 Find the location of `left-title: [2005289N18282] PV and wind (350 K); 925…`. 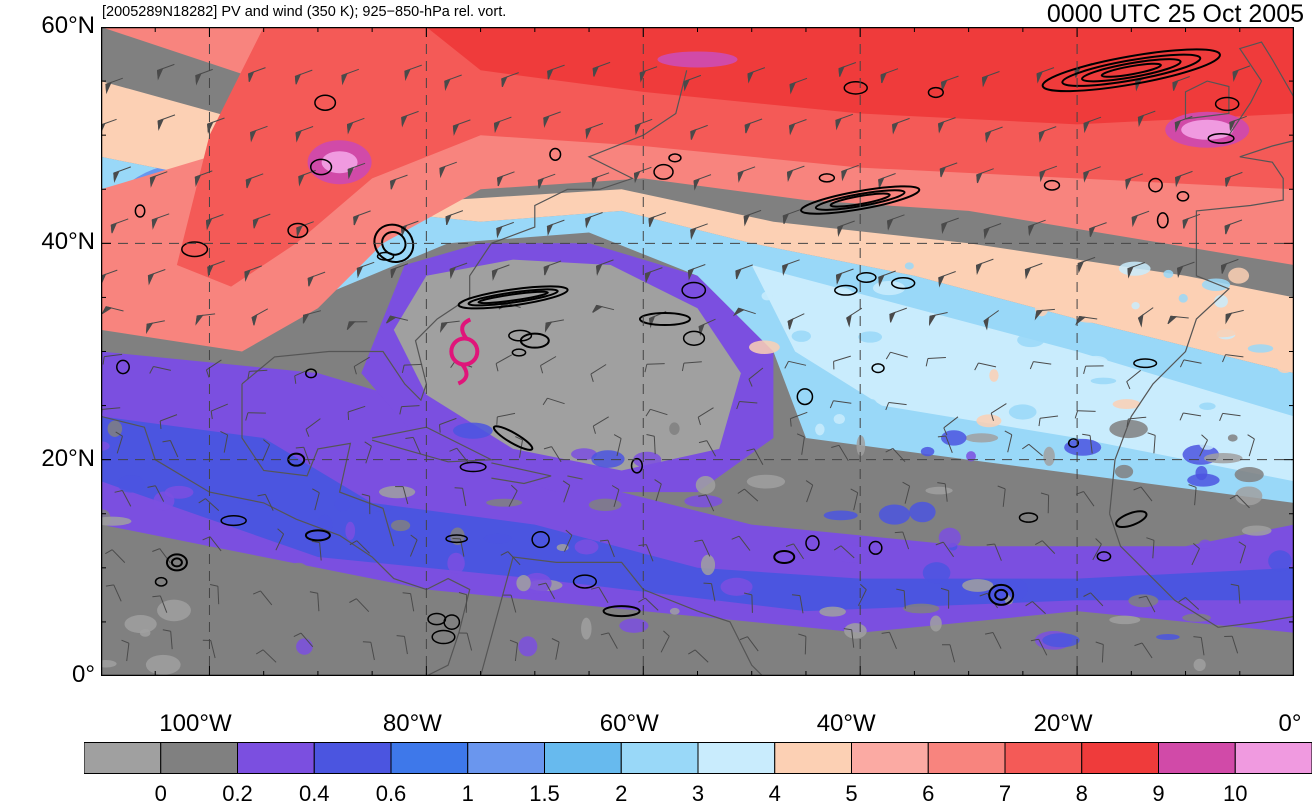

left-title: [2005289N18282] PV and wind (350 K); 925… is located at coordinates (304, 12).